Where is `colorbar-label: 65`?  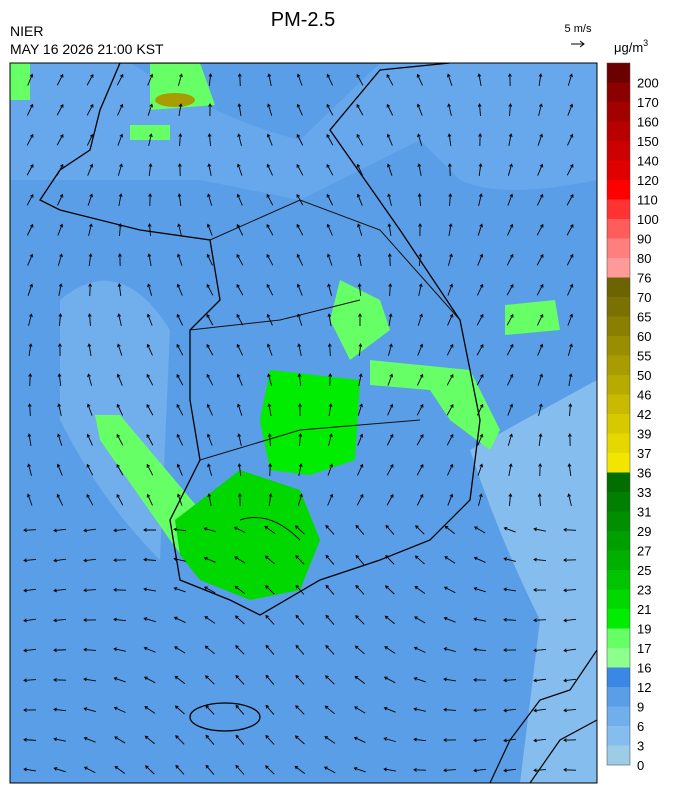
colorbar-label: 65 is located at coordinates (644, 317).